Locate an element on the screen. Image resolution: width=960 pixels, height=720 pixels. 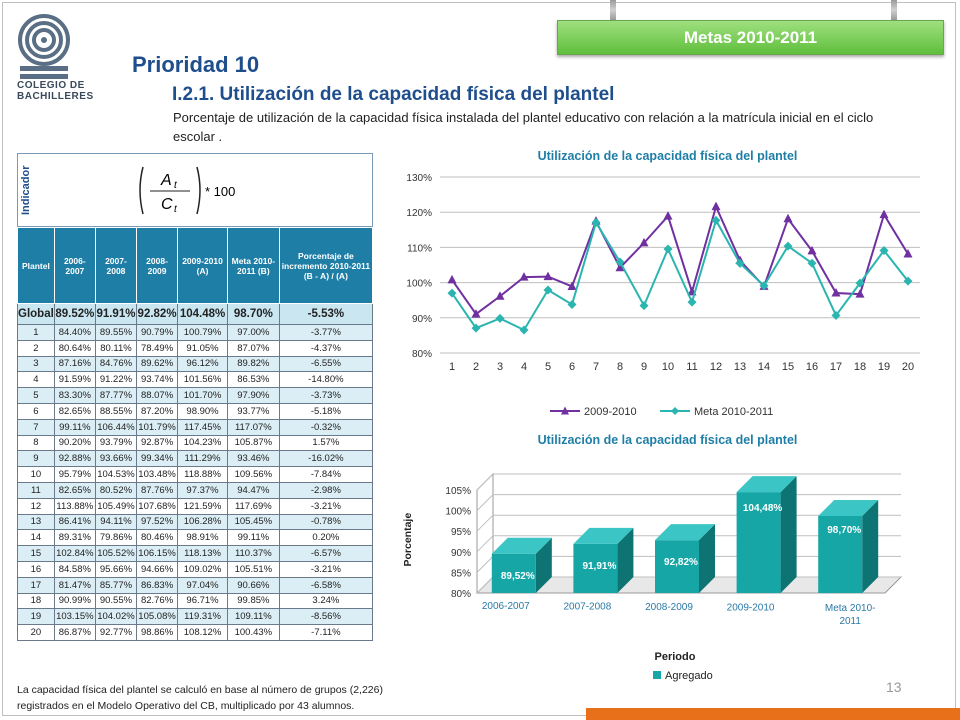
table-cell: 9 is located at coordinates (36, 459).